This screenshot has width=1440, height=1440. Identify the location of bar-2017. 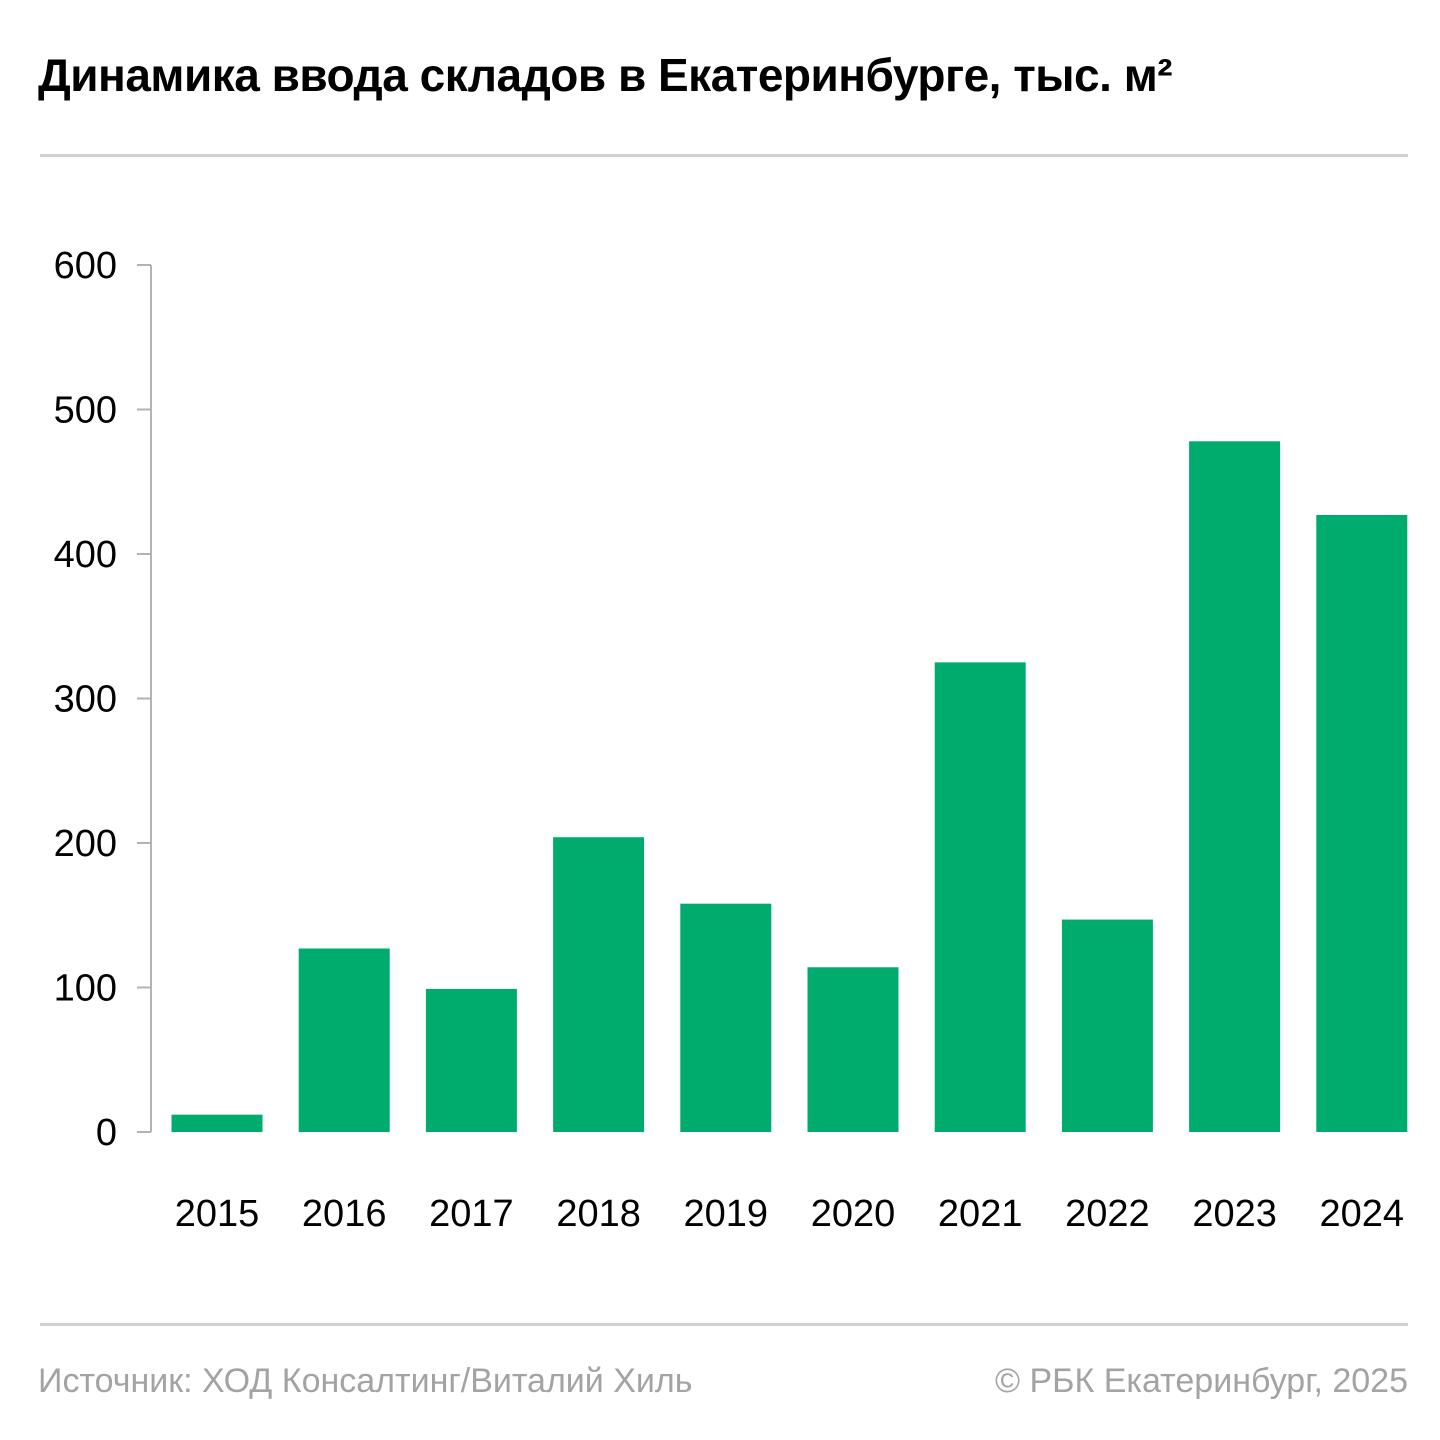
(471, 1060).